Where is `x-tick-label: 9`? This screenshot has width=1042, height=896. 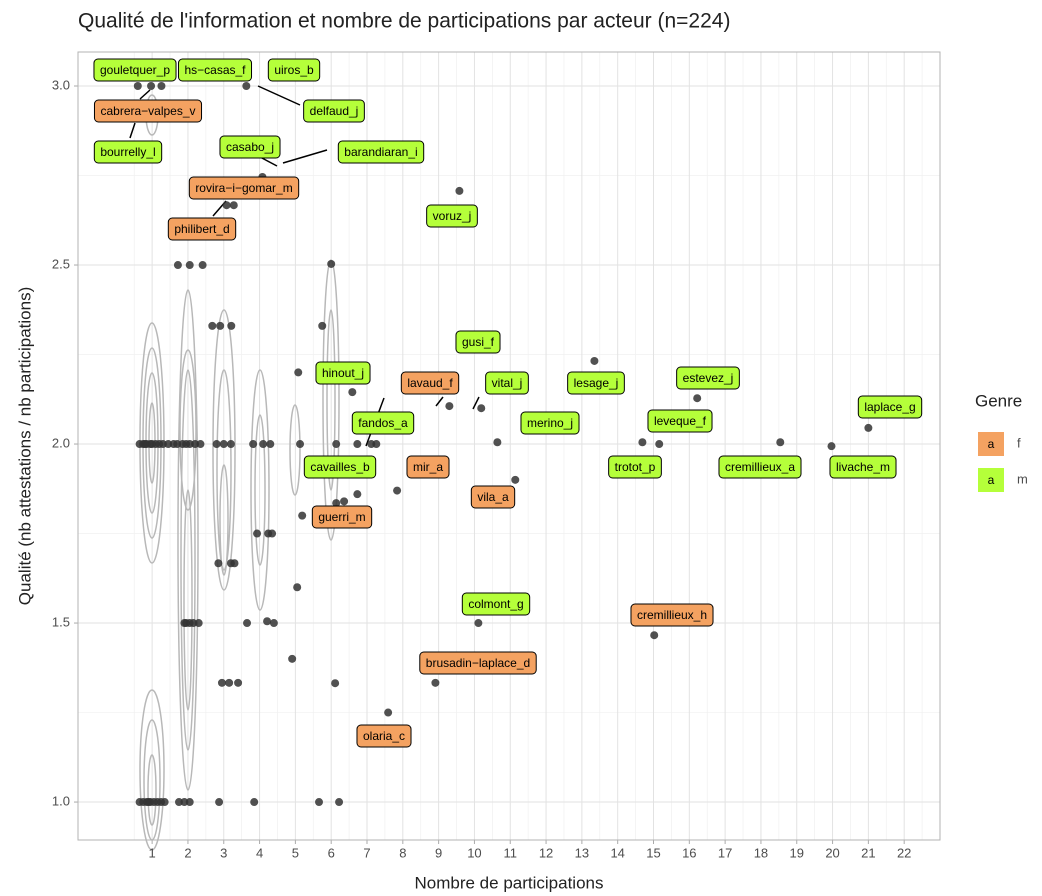
x-tick-label: 9 is located at coordinates (438, 852).